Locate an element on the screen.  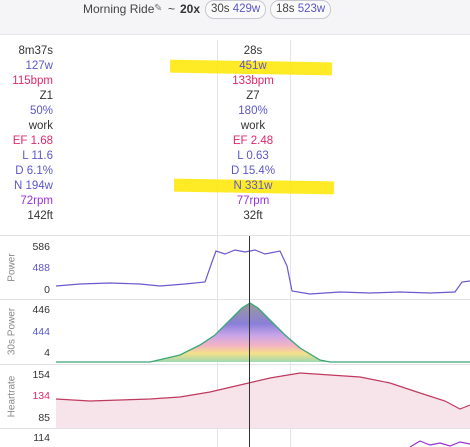
stat-cadence: 77rpm is located at coordinates (253, 201).